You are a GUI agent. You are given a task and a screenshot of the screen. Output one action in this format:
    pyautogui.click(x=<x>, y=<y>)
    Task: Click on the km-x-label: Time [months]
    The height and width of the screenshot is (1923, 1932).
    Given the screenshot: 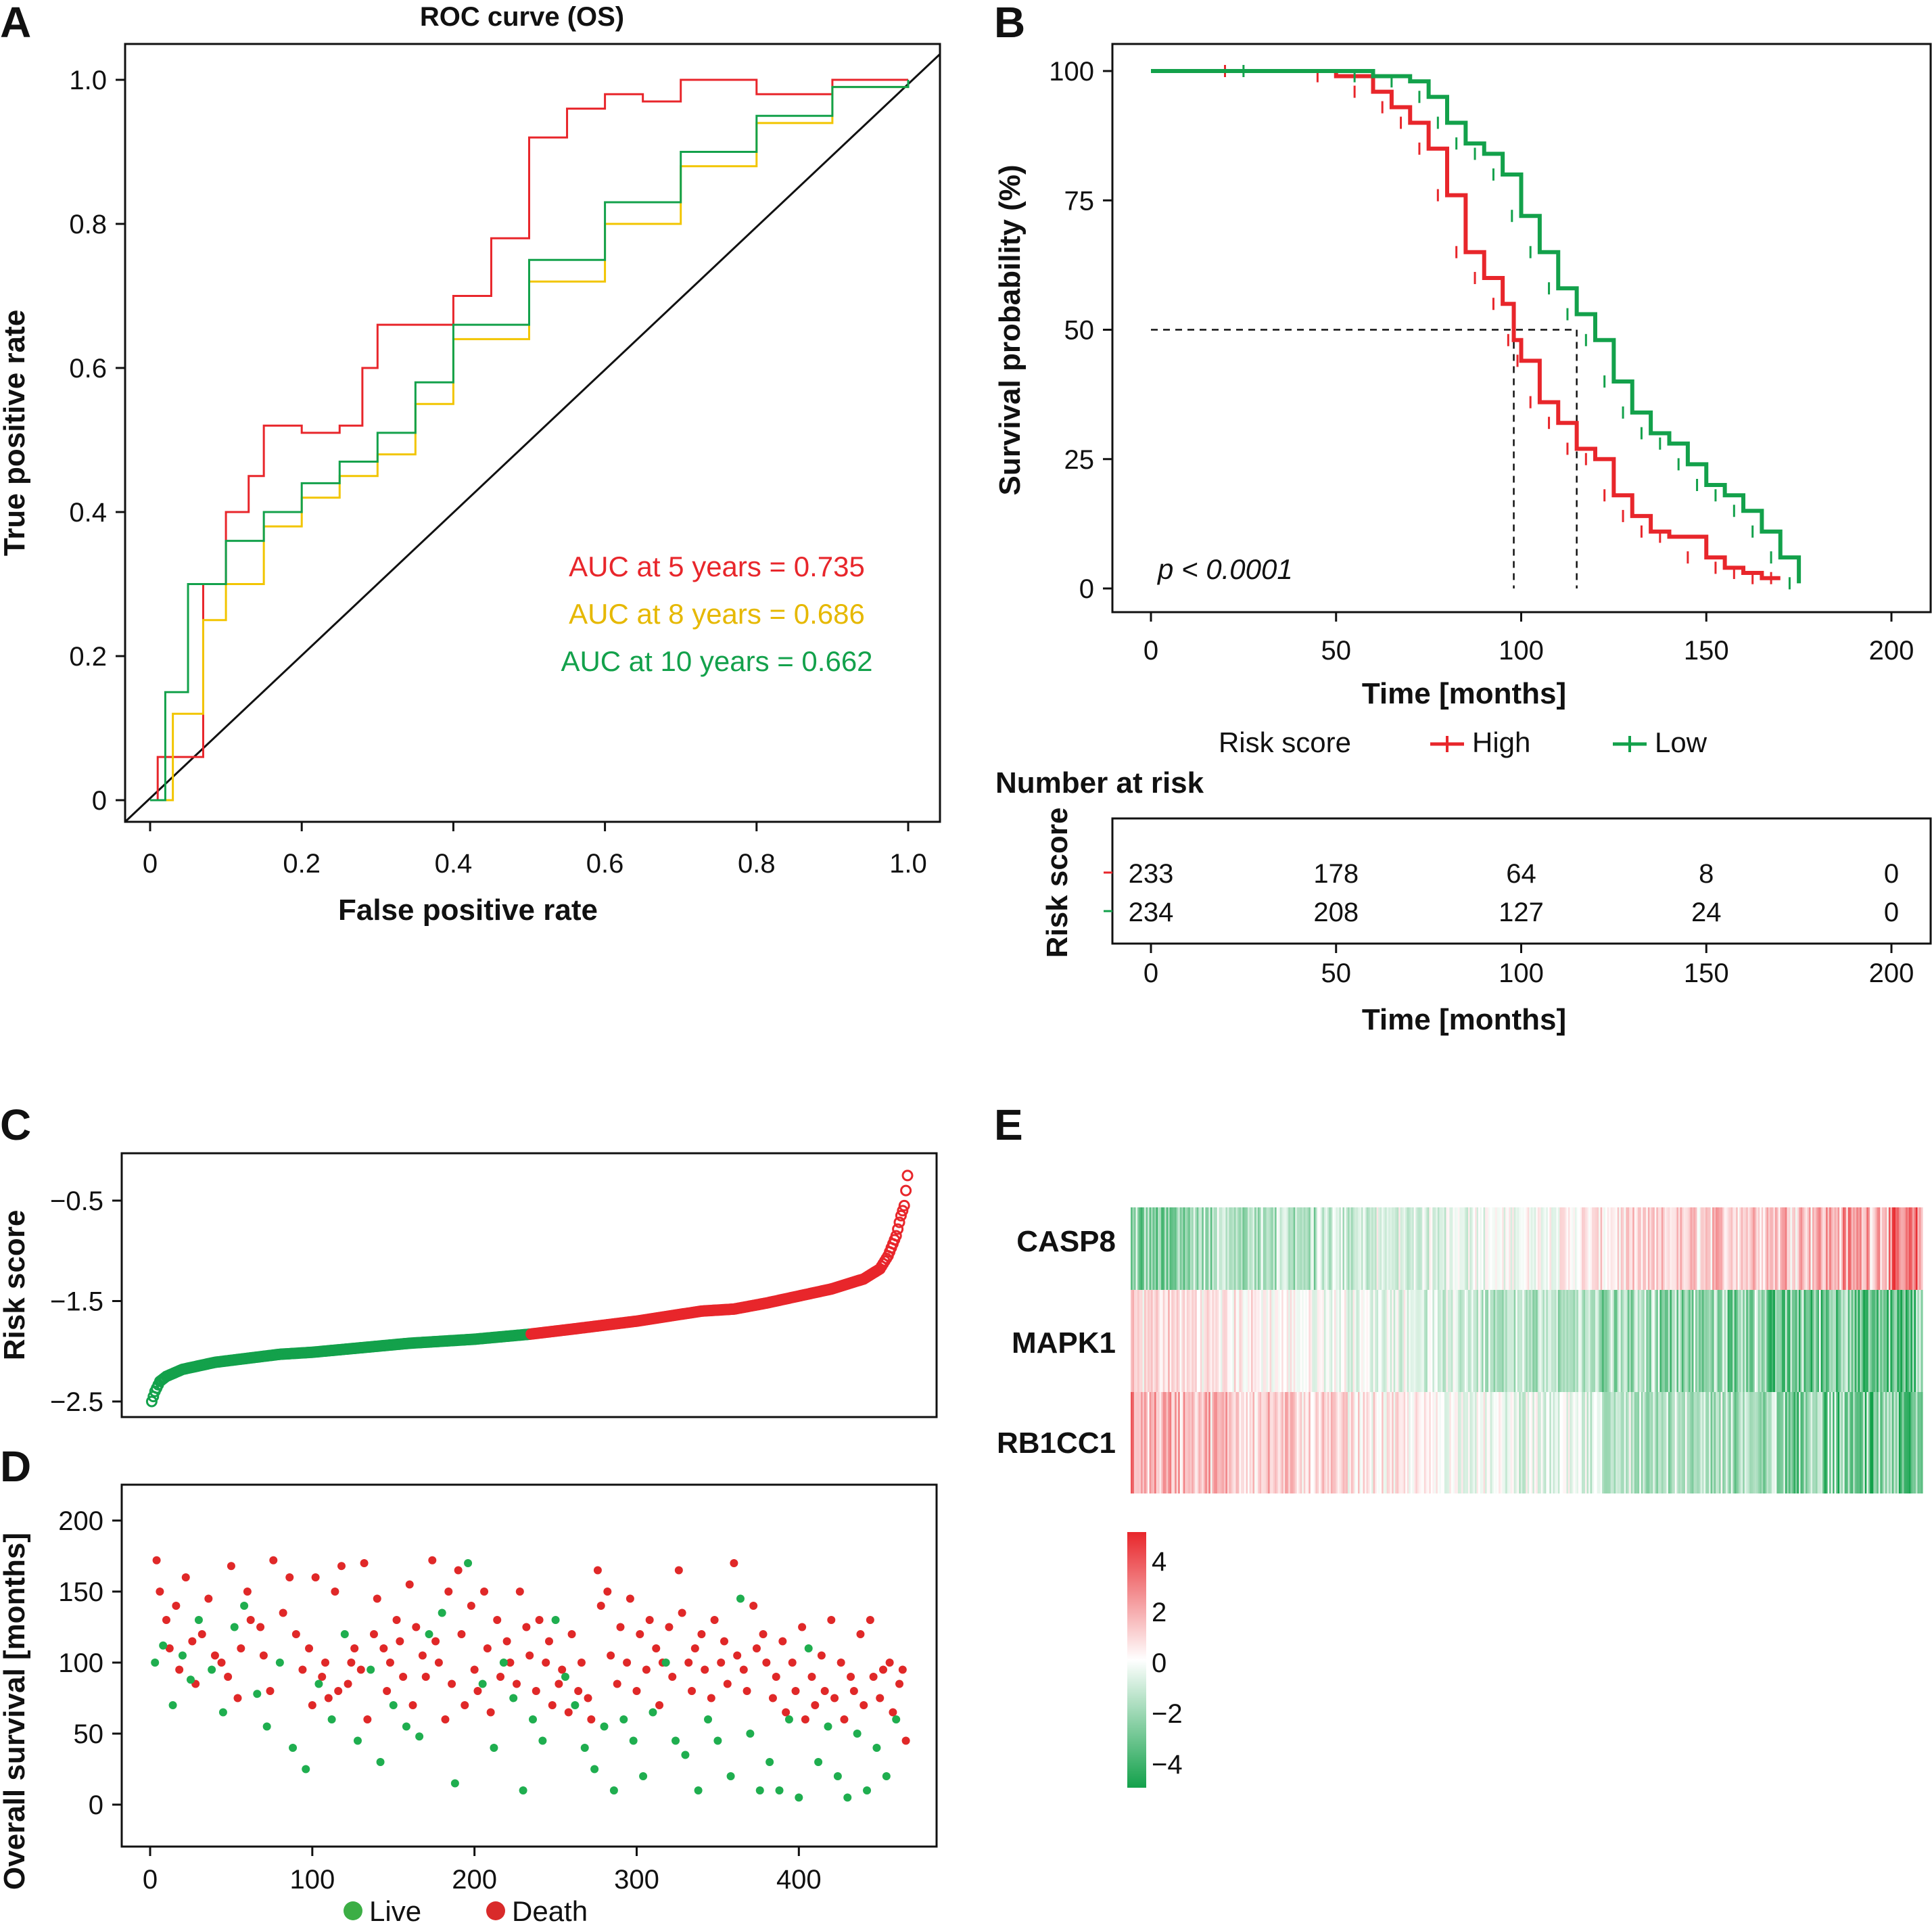 What is the action you would take?
    pyautogui.click(x=1464, y=693)
    